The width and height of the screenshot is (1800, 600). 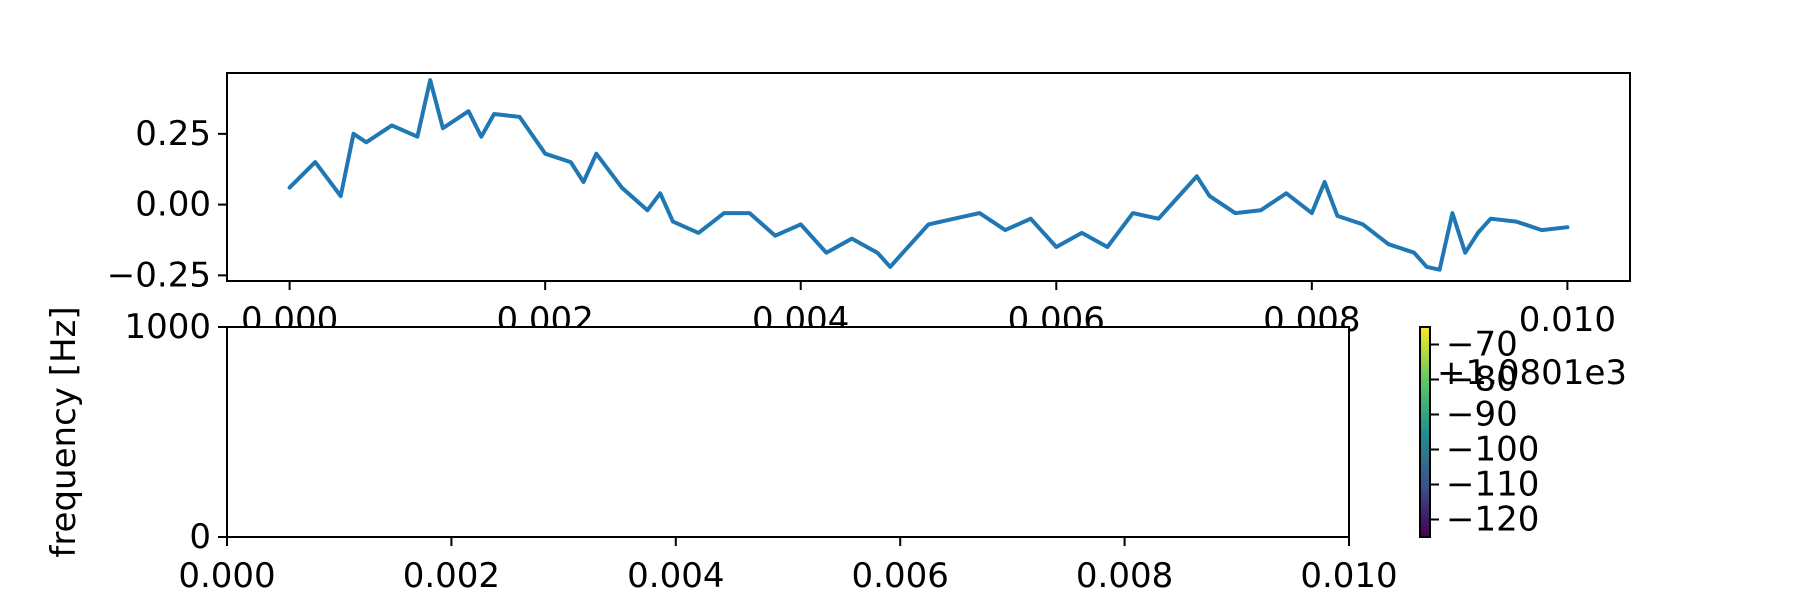 What do you see at coordinates (675, 576) in the screenshot?
I see `spectrogram-x-tick-label: 0.004` at bounding box center [675, 576].